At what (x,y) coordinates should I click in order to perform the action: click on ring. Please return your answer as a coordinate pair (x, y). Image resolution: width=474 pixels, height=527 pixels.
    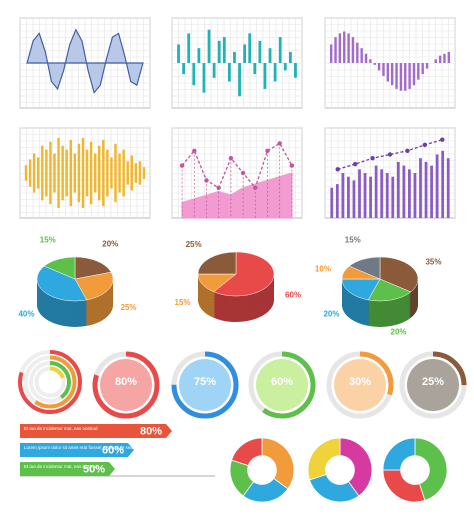
    Looking at the image, I should click on (50, 382).